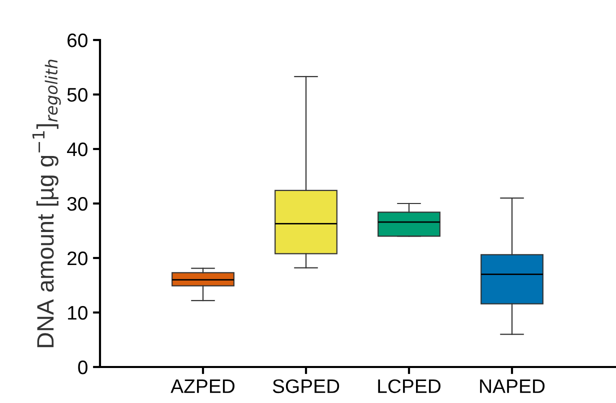  What do you see at coordinates (306, 386) in the screenshot?
I see `x-tick-label: SGPED` at bounding box center [306, 386].